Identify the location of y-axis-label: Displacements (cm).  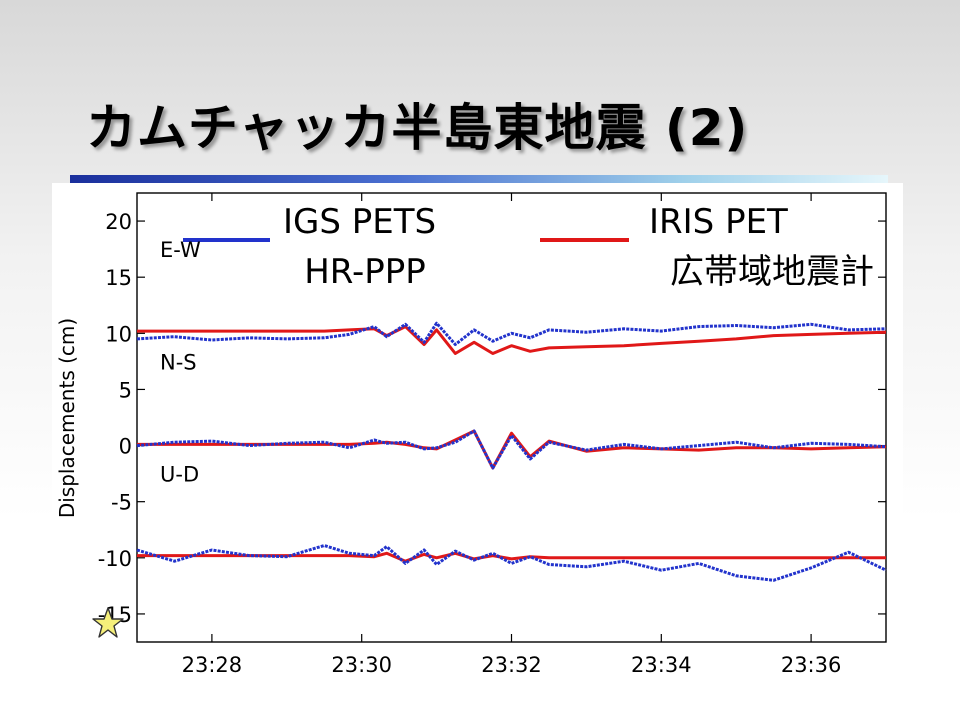
(67, 418).